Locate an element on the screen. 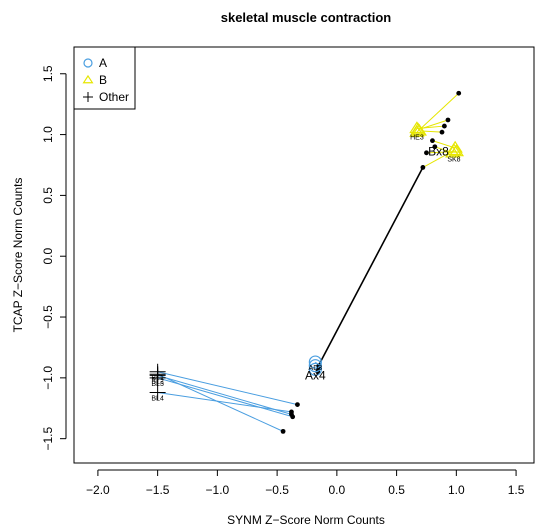 The image size is (535, 531). y-axis-label: TCAP Z−Score Norm Counts is located at coordinates (18, 255).